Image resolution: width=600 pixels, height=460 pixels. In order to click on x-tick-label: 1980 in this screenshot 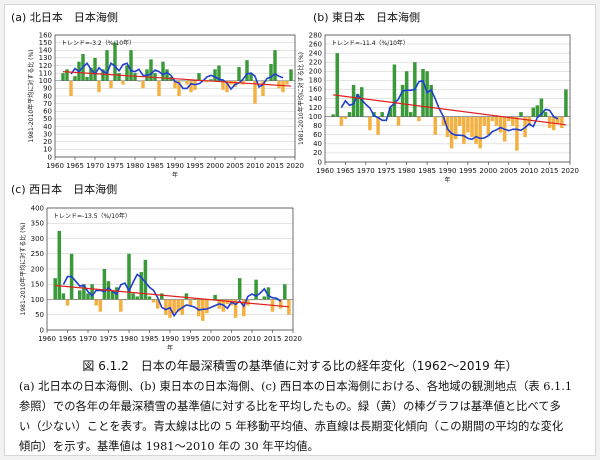, I will do `click(407, 171)`.